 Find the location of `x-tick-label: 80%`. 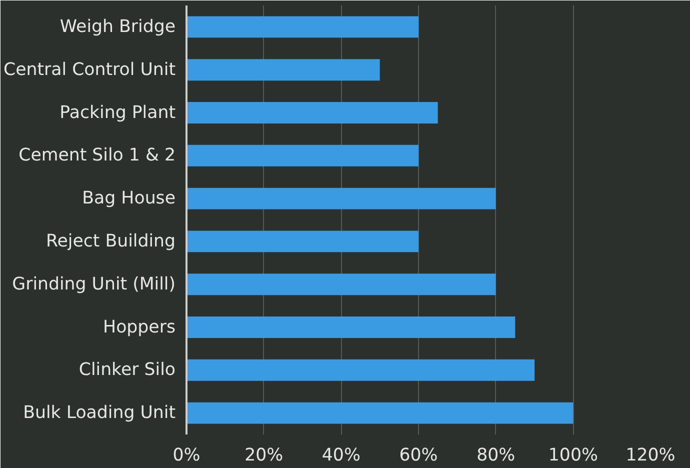

x-tick-label: 80% is located at coordinates (496, 456).